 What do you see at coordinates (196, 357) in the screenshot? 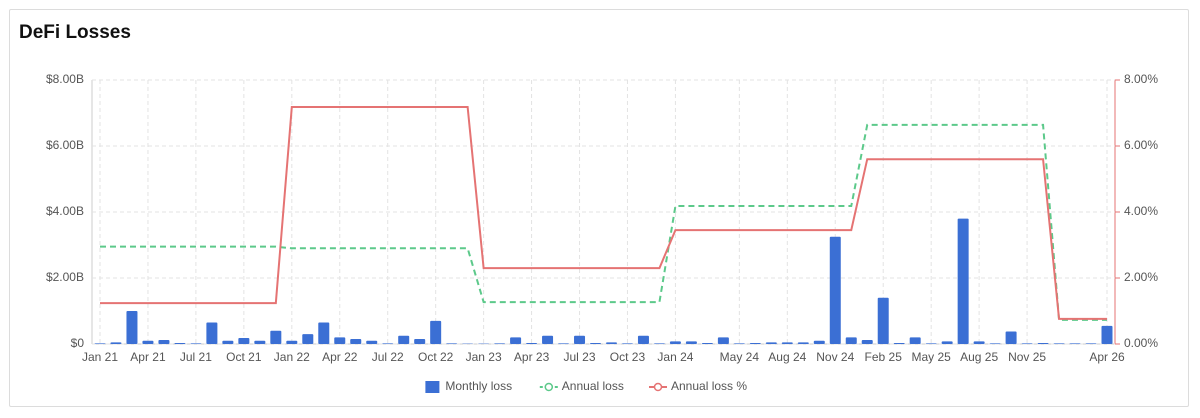
I see `x-tick-label: Jul 21` at bounding box center [196, 357].